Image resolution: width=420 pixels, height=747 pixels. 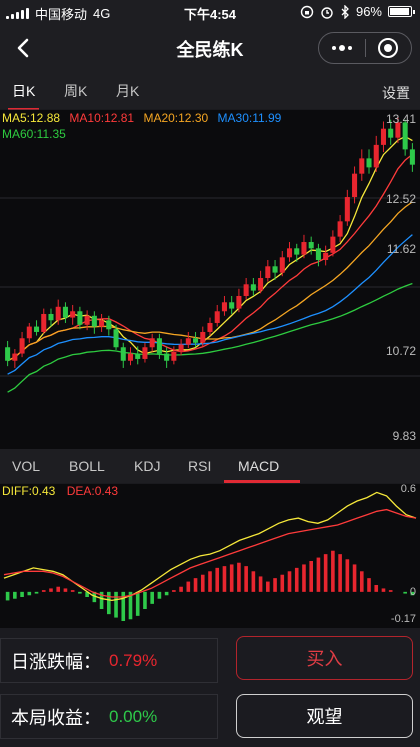 I want to click on ma10-label: MA10:12.81, so click(x=102, y=118).